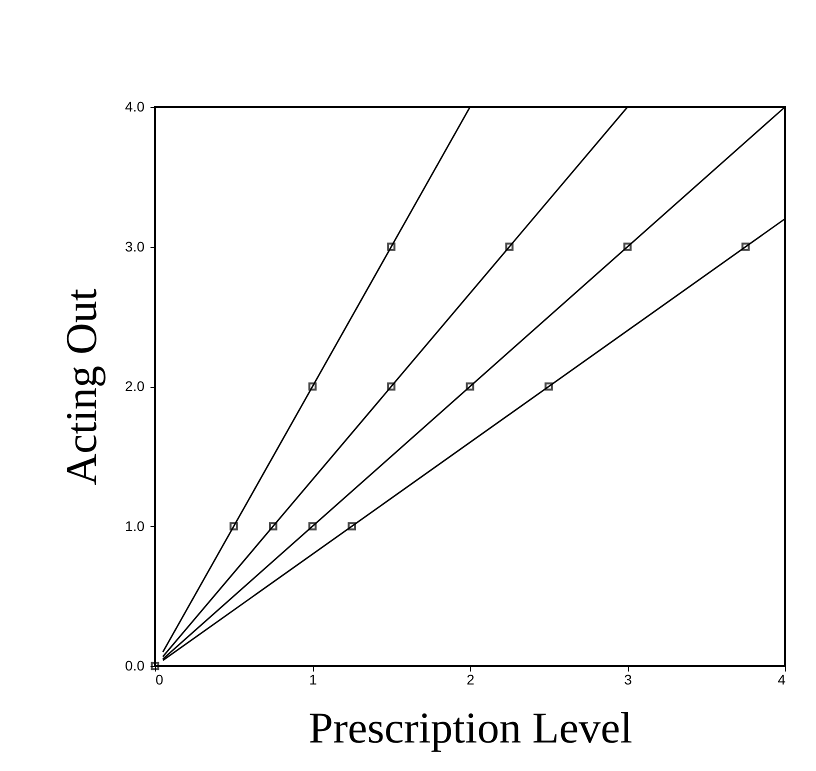 The width and height of the screenshot is (816, 771). I want to click on x-tick-label: 1, so click(313, 680).